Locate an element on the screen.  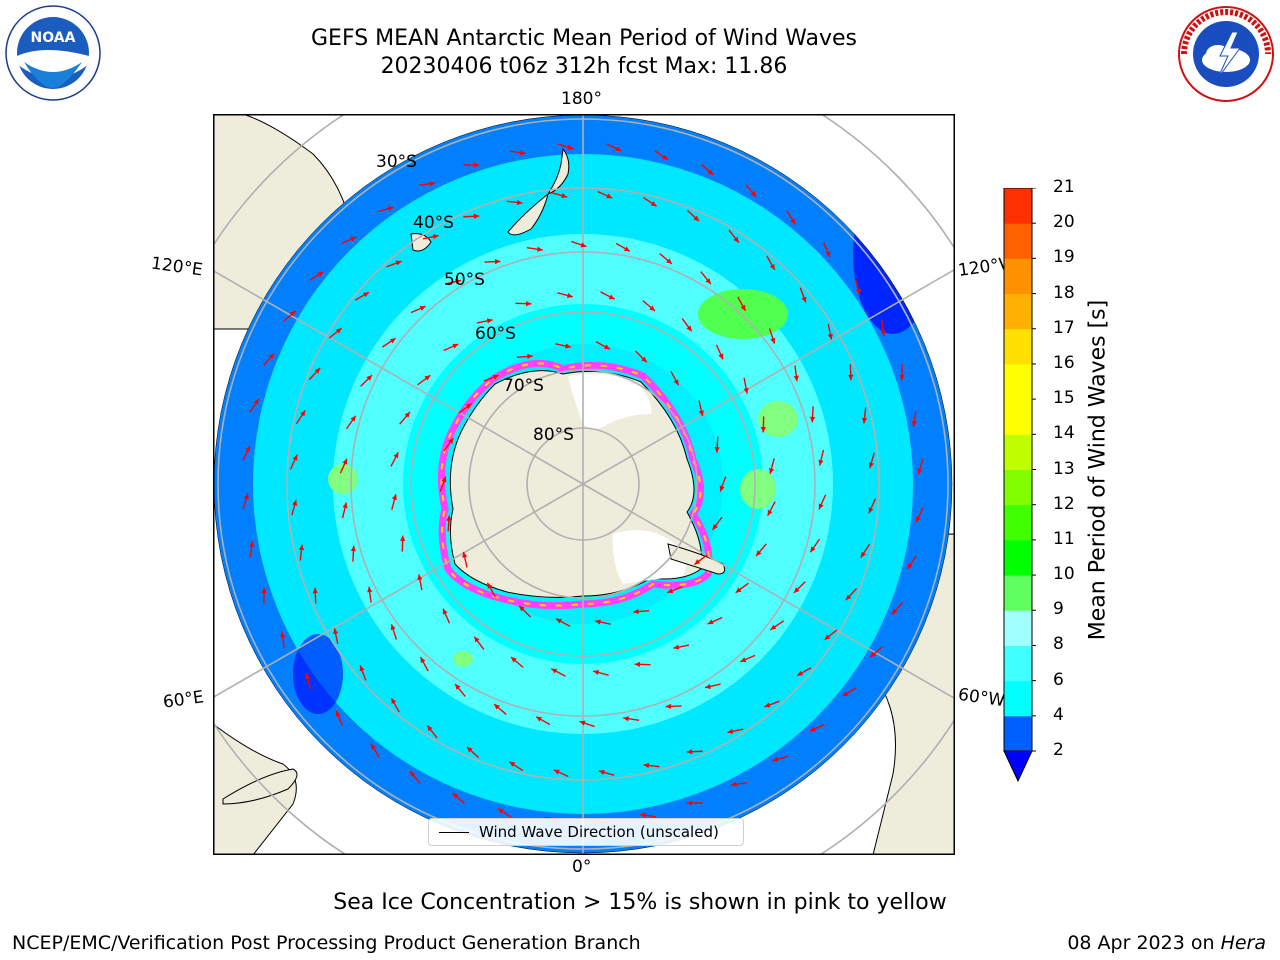
title-line-2: 20230406 t06z 312h fcst Max: 11.86 is located at coordinates (584, 66).